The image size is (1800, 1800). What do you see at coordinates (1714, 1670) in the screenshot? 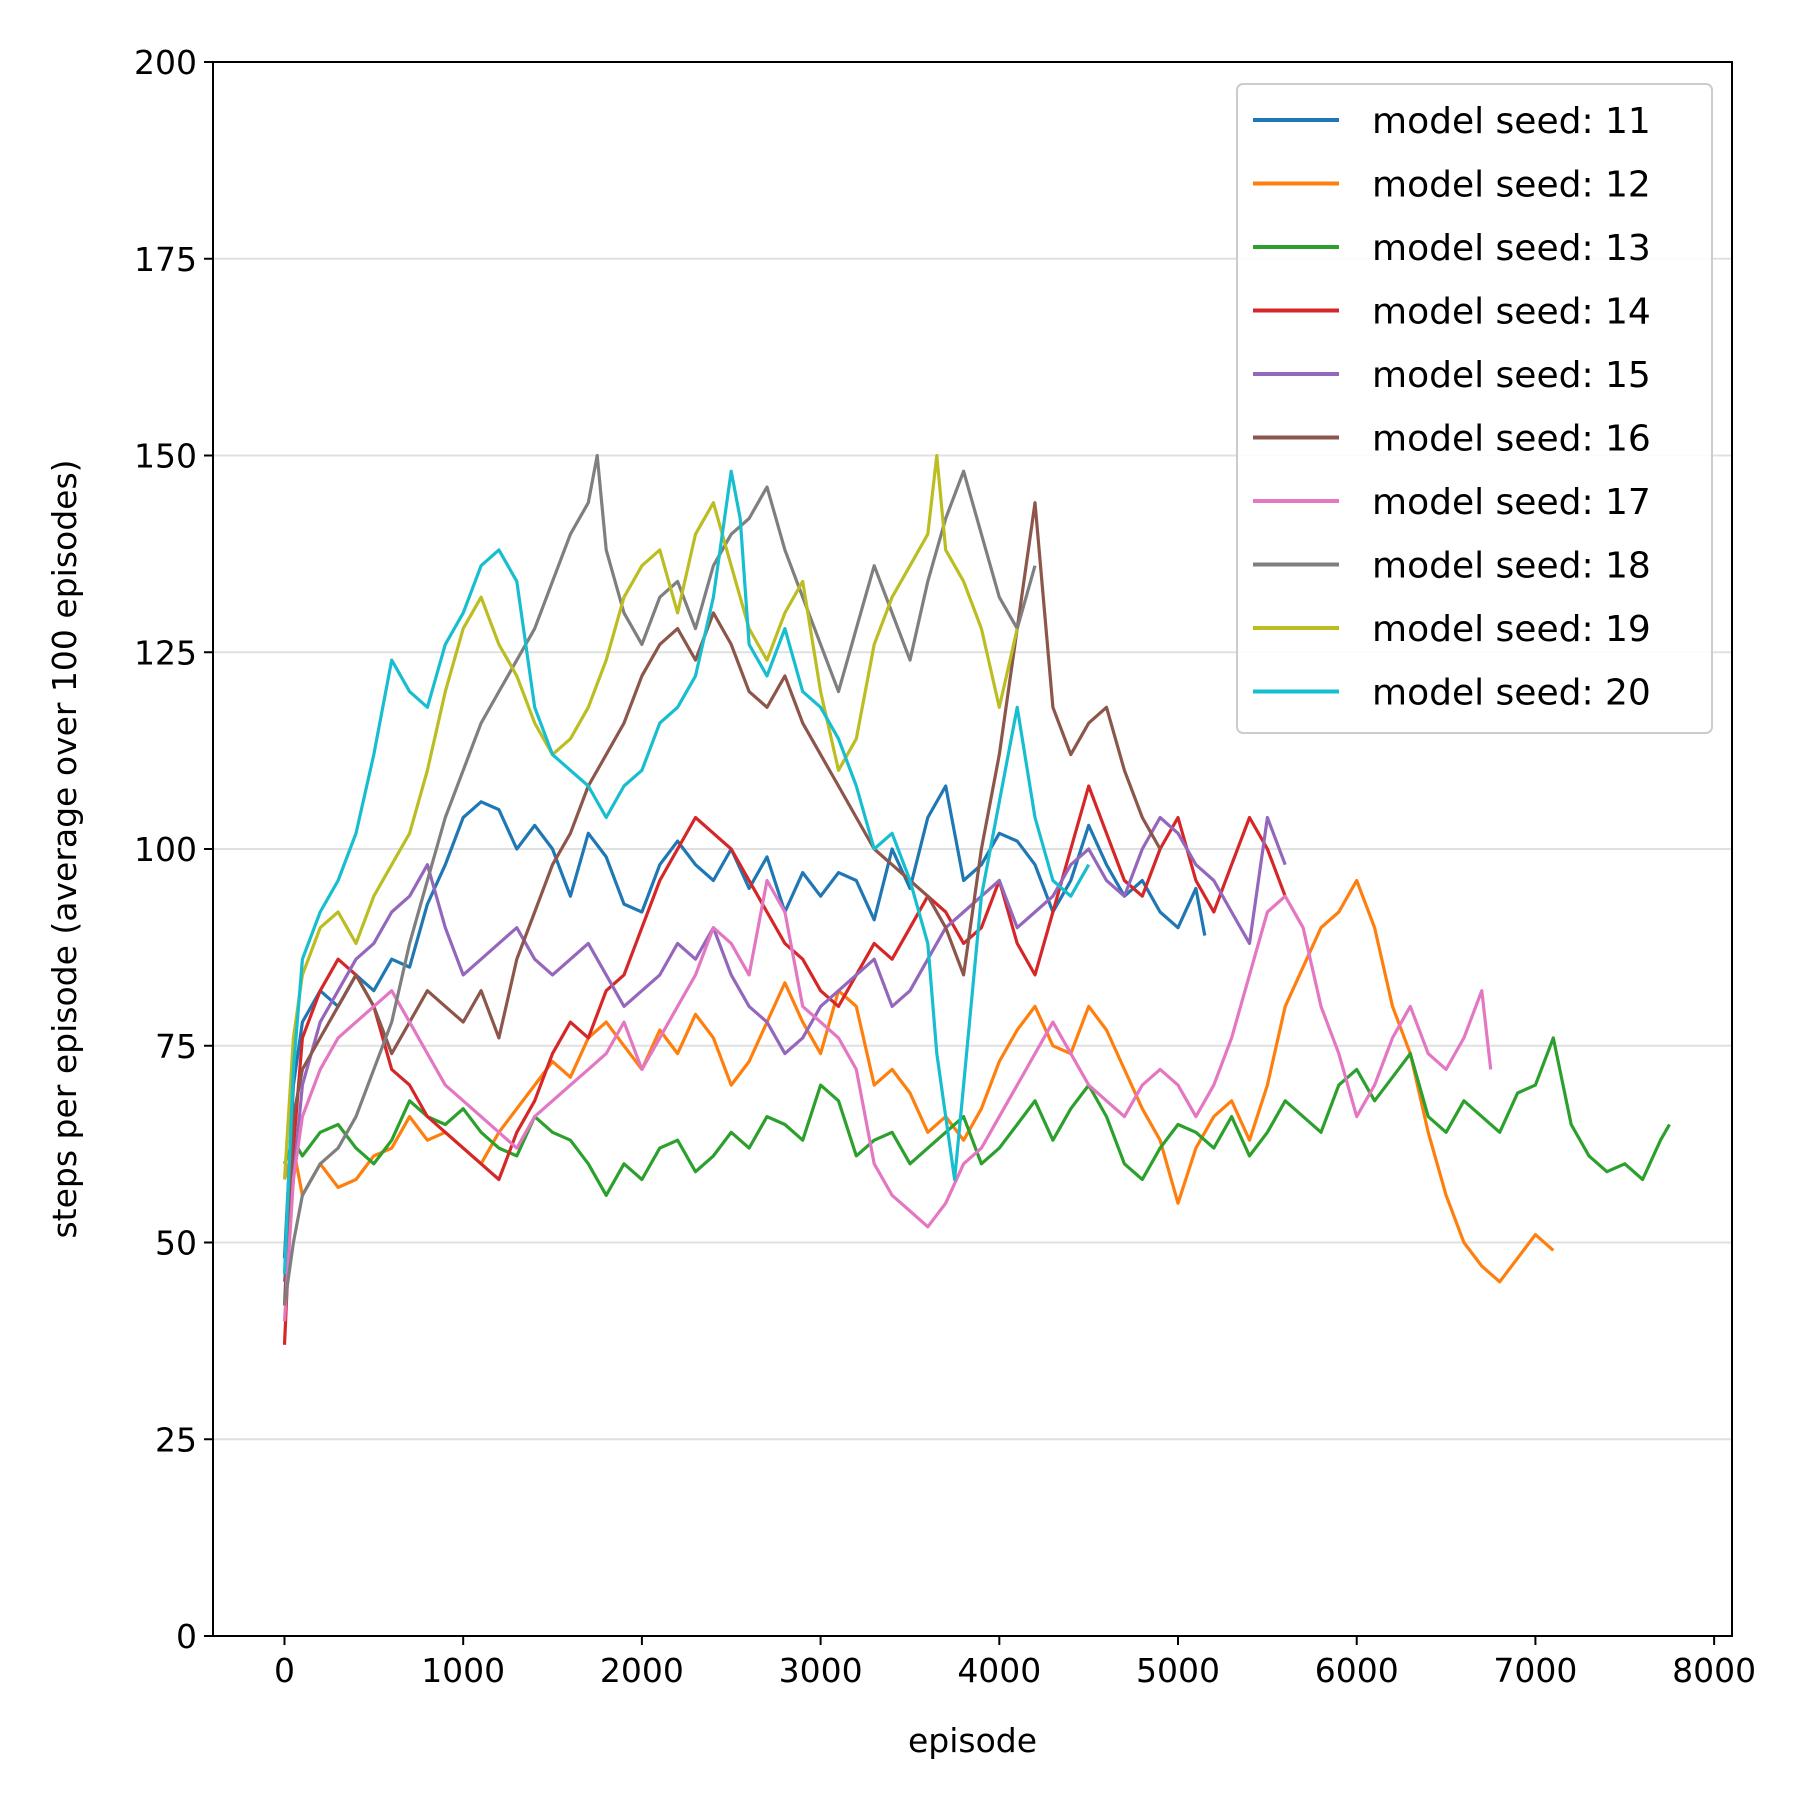
I see `x-tick-label: 8000` at bounding box center [1714, 1670].